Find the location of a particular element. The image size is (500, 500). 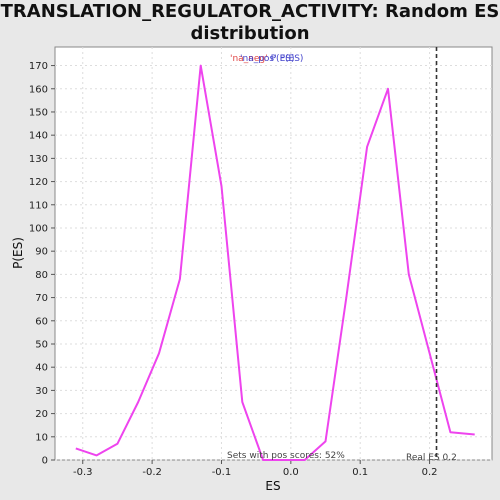

y-axis-label: P(ES) is located at coordinates (18, 253).